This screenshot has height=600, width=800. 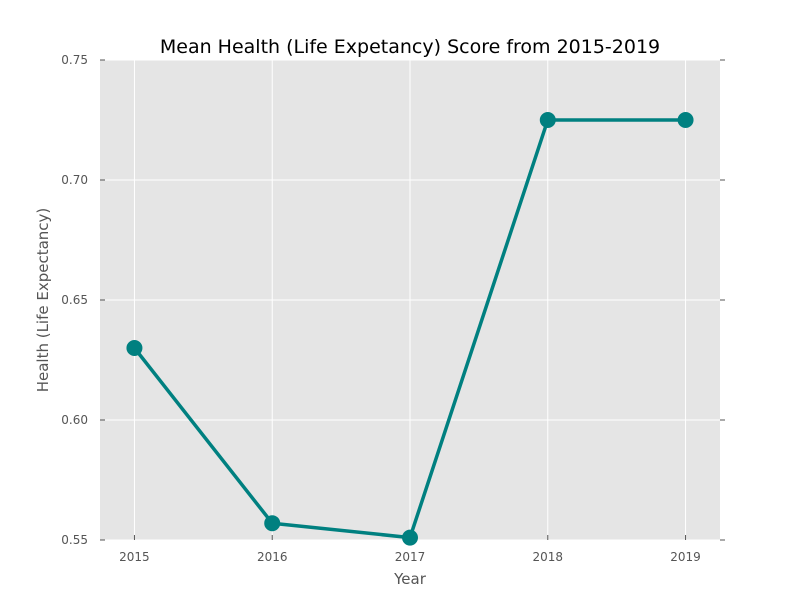 What do you see at coordinates (74, 180) in the screenshot?
I see `y-tick-label: 0.70` at bounding box center [74, 180].